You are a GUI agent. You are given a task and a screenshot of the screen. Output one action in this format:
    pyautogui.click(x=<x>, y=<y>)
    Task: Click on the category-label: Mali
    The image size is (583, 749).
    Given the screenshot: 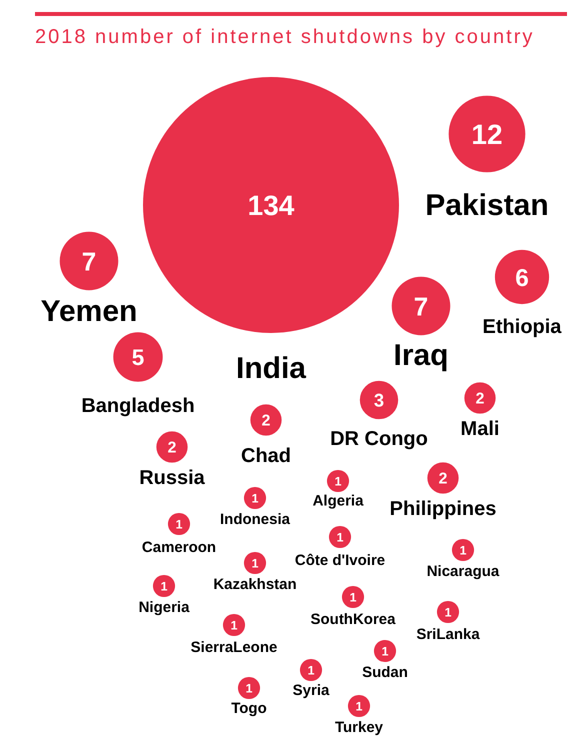 What is the action you would take?
    pyautogui.click(x=480, y=429)
    